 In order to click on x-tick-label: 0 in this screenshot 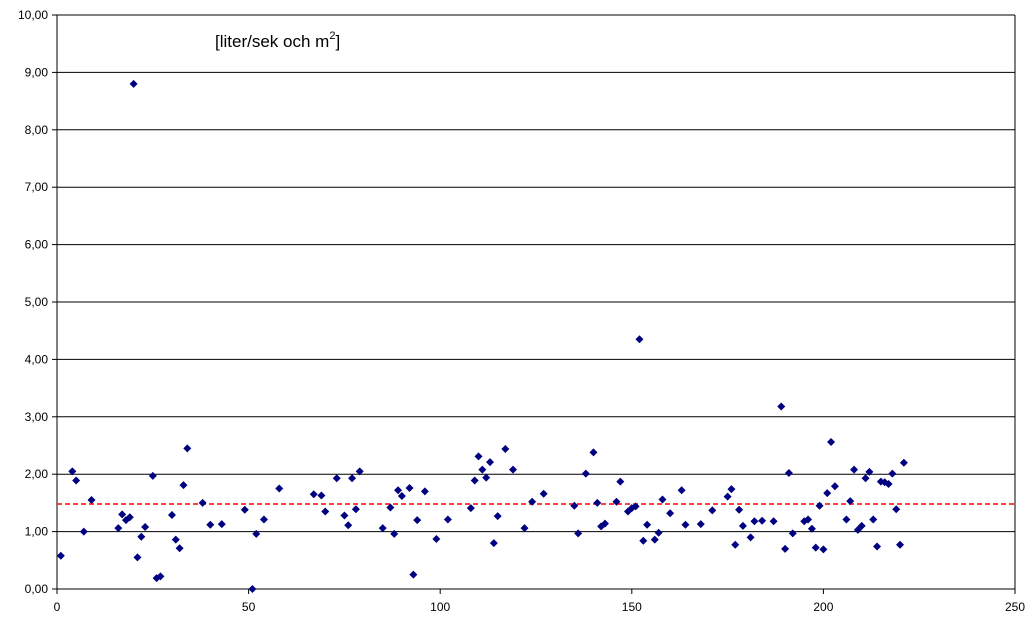, I will do `click(57, 607)`.